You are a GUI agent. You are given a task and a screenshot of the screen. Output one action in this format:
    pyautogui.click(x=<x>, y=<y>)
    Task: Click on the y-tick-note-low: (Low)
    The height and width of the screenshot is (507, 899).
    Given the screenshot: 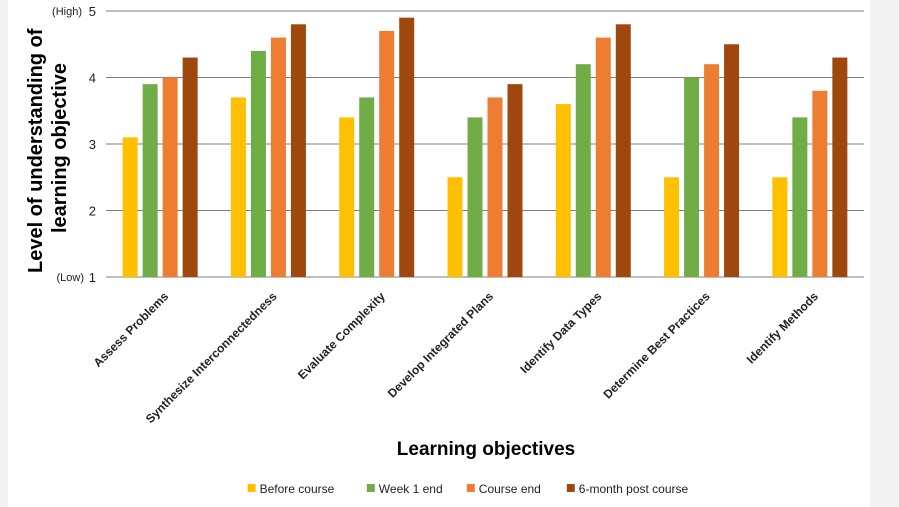 What is the action you would take?
    pyautogui.click(x=70, y=278)
    